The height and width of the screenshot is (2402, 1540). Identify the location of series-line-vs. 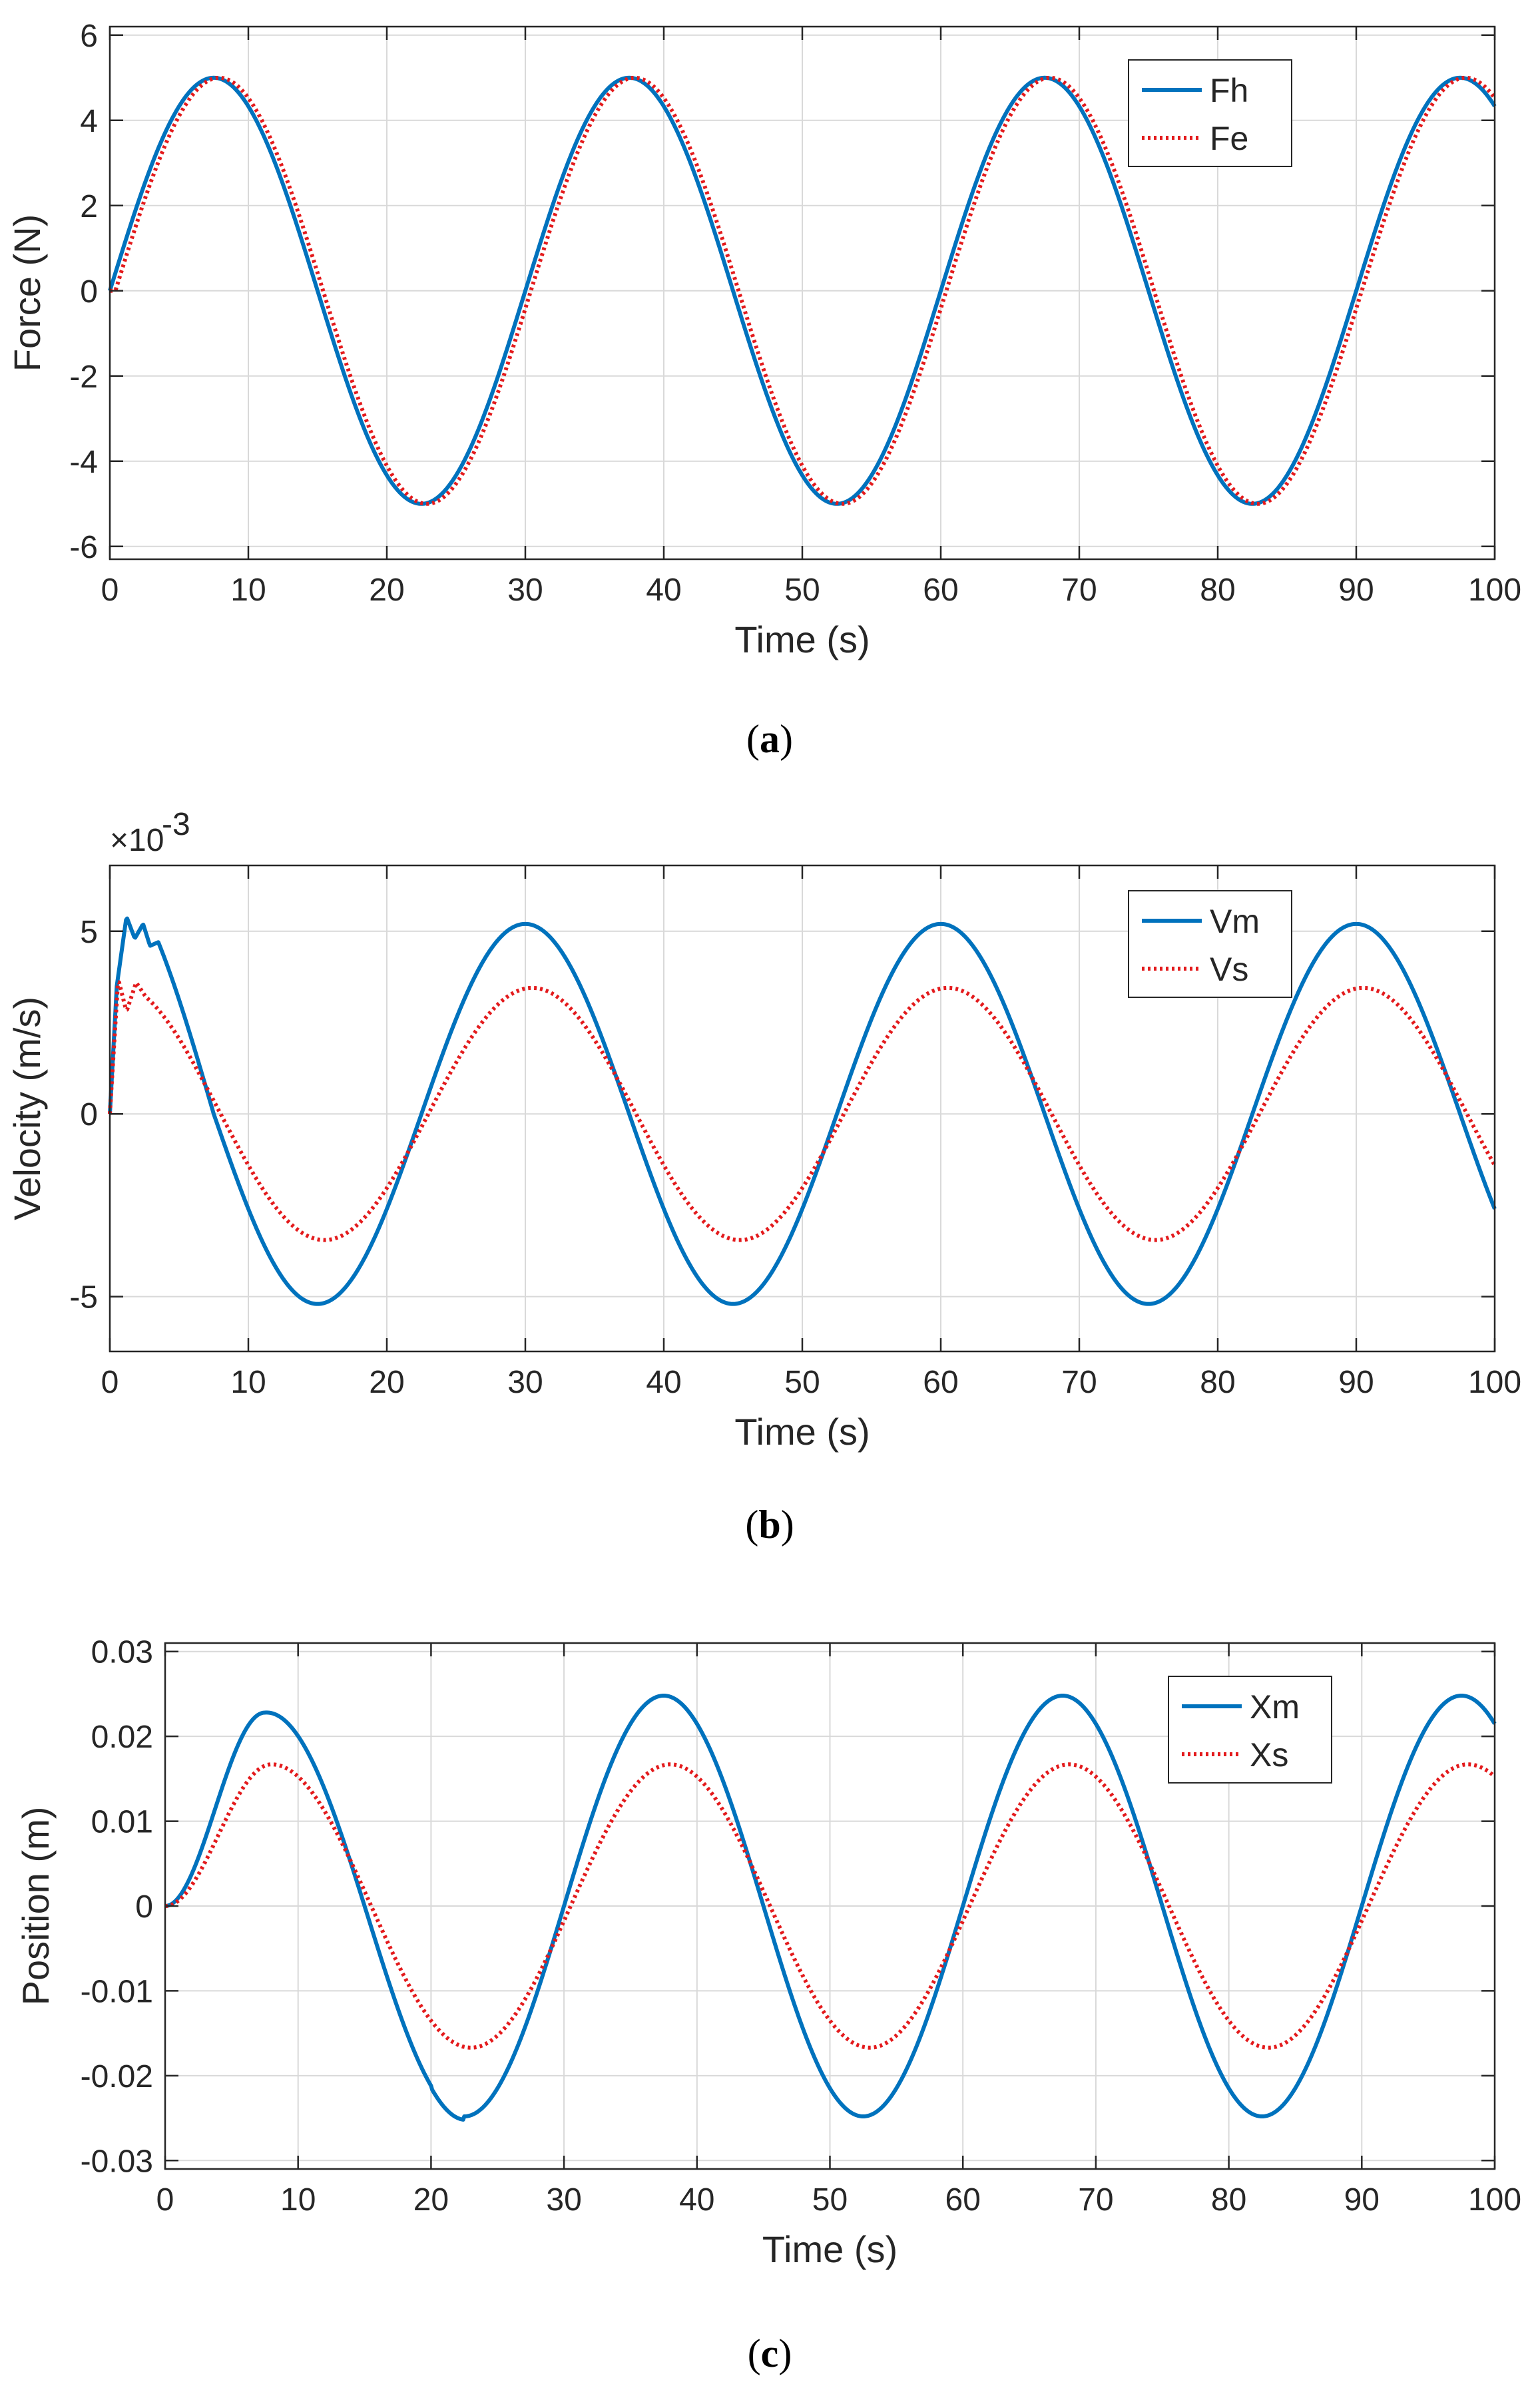
(802, 1111).